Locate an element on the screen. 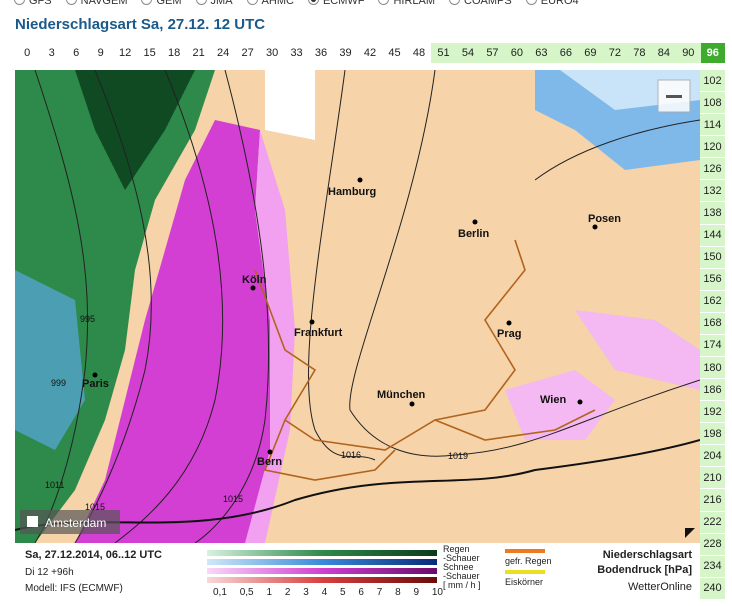 This screenshot has height=606, width=732. isobar-label: 995 is located at coordinates (87, 319).